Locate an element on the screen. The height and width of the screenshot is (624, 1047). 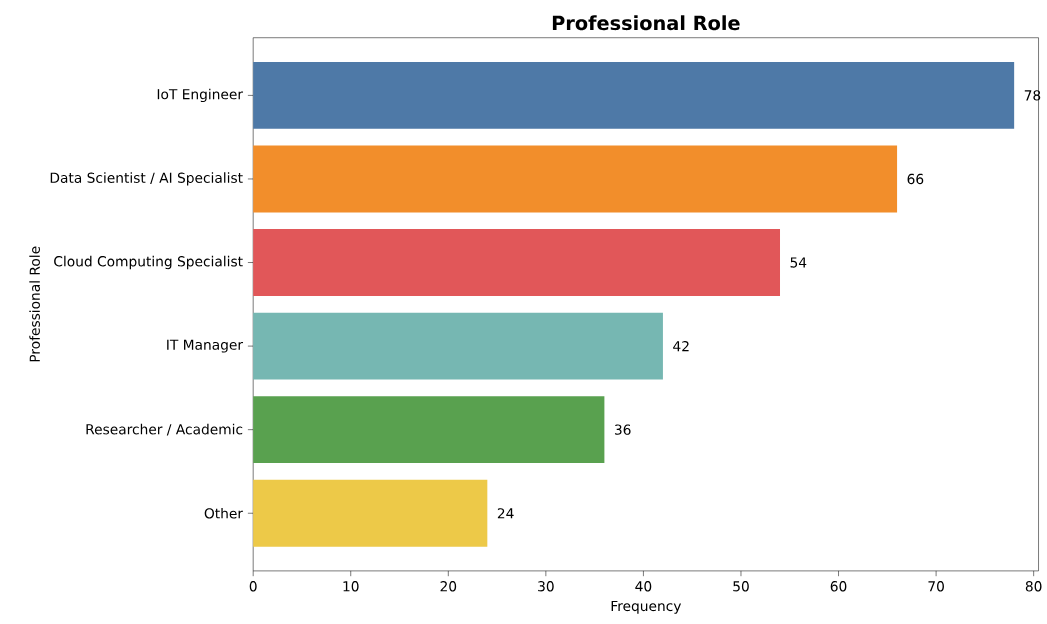
data-label: 78 is located at coordinates (1032, 95).